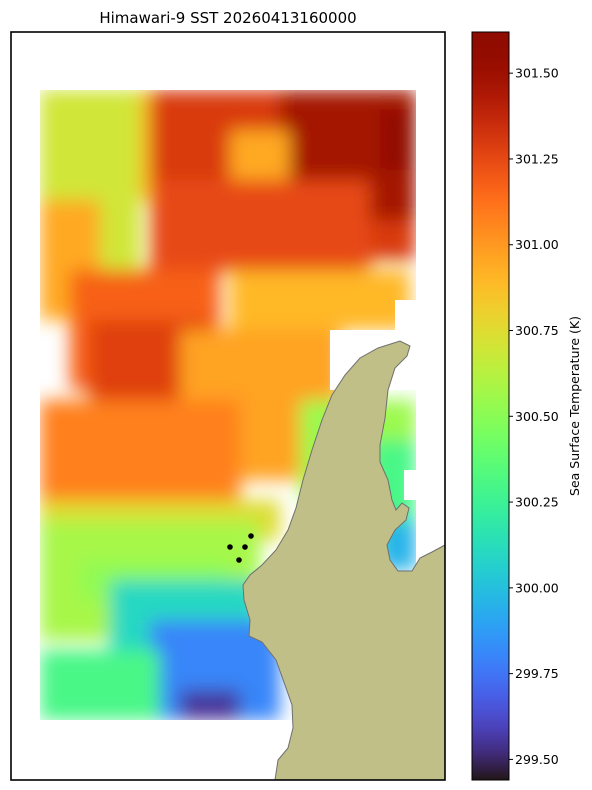 Image resolution: width=592 pixels, height=790 pixels. Describe the element at coordinates (537, 73) in the screenshot. I see `colorbar-tick-label: 301.50` at that location.